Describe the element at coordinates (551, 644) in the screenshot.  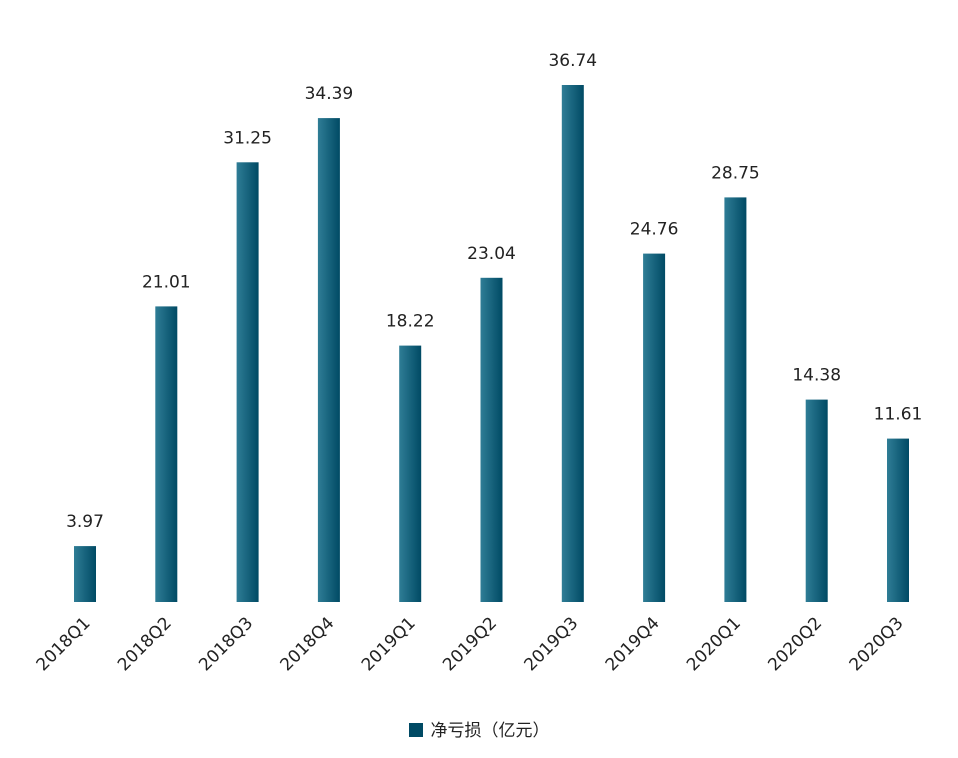
I see `x-tick-label-2019Q3: 2019Q3` at that location.